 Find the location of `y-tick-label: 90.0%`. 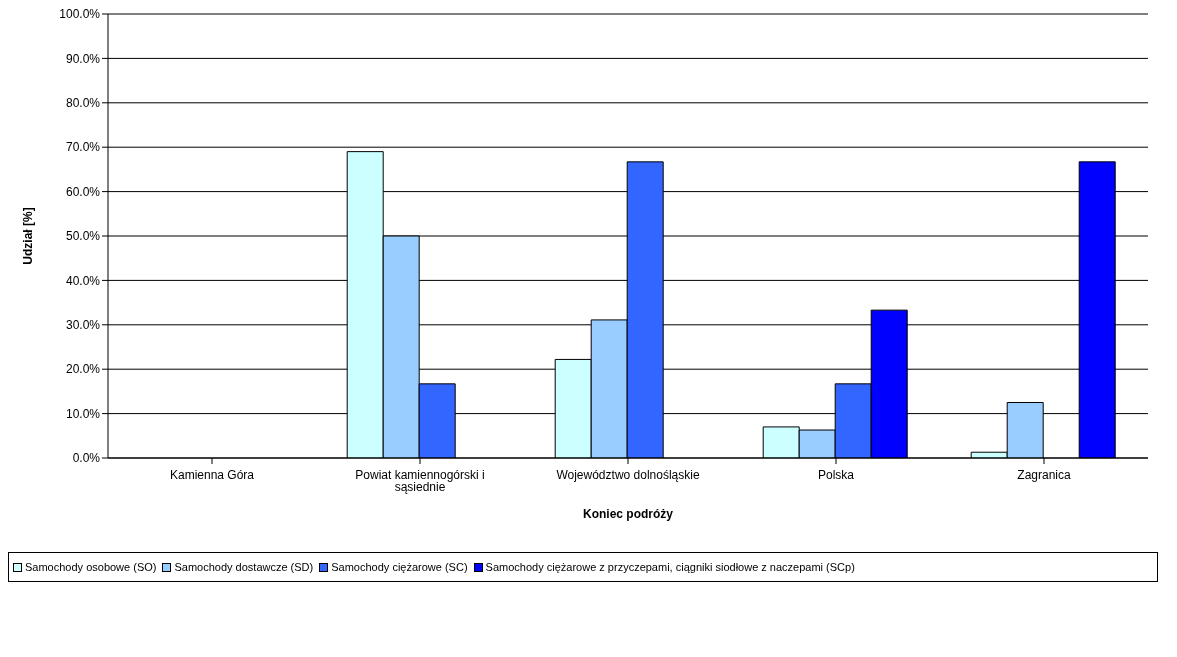

y-tick-label: 90.0% is located at coordinates (83, 58).